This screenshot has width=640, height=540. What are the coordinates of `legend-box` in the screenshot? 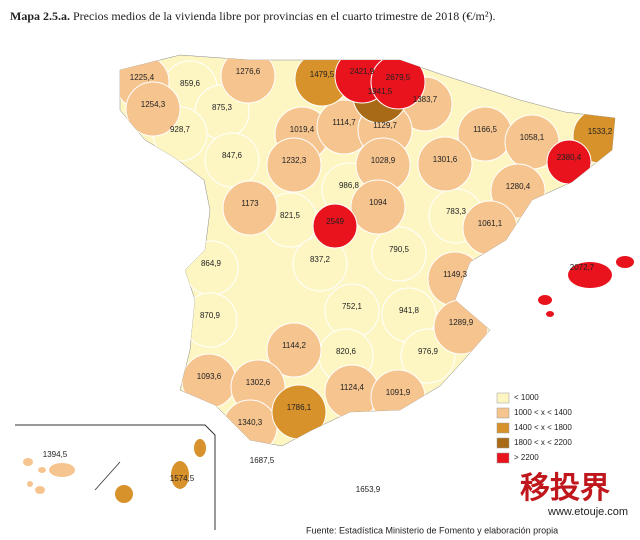 It's located at (539, 434).